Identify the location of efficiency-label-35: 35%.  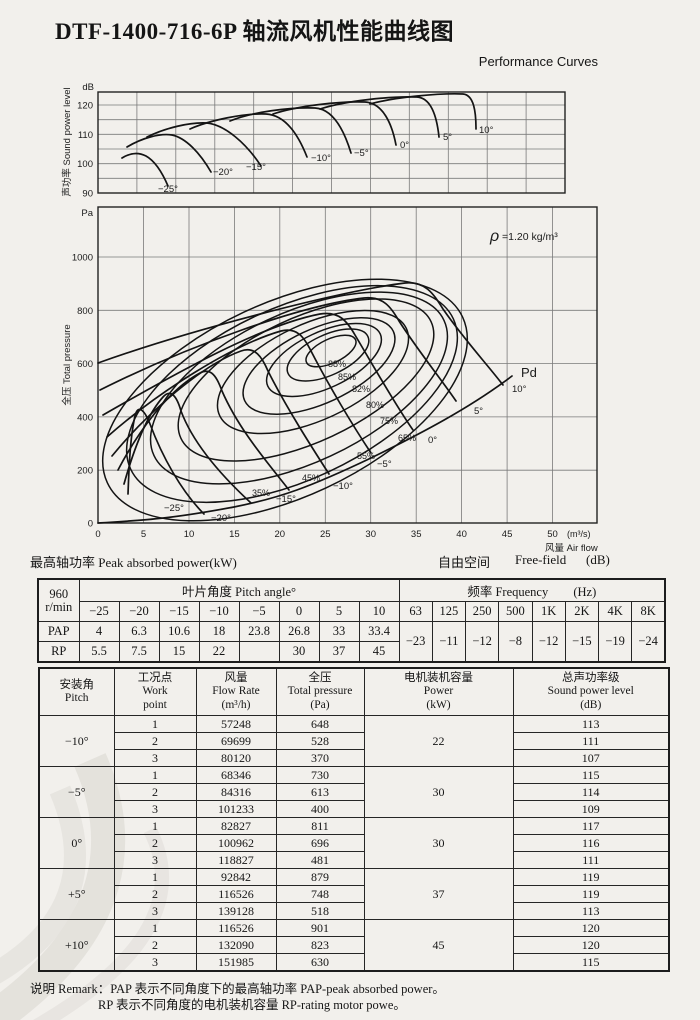
(261, 493).